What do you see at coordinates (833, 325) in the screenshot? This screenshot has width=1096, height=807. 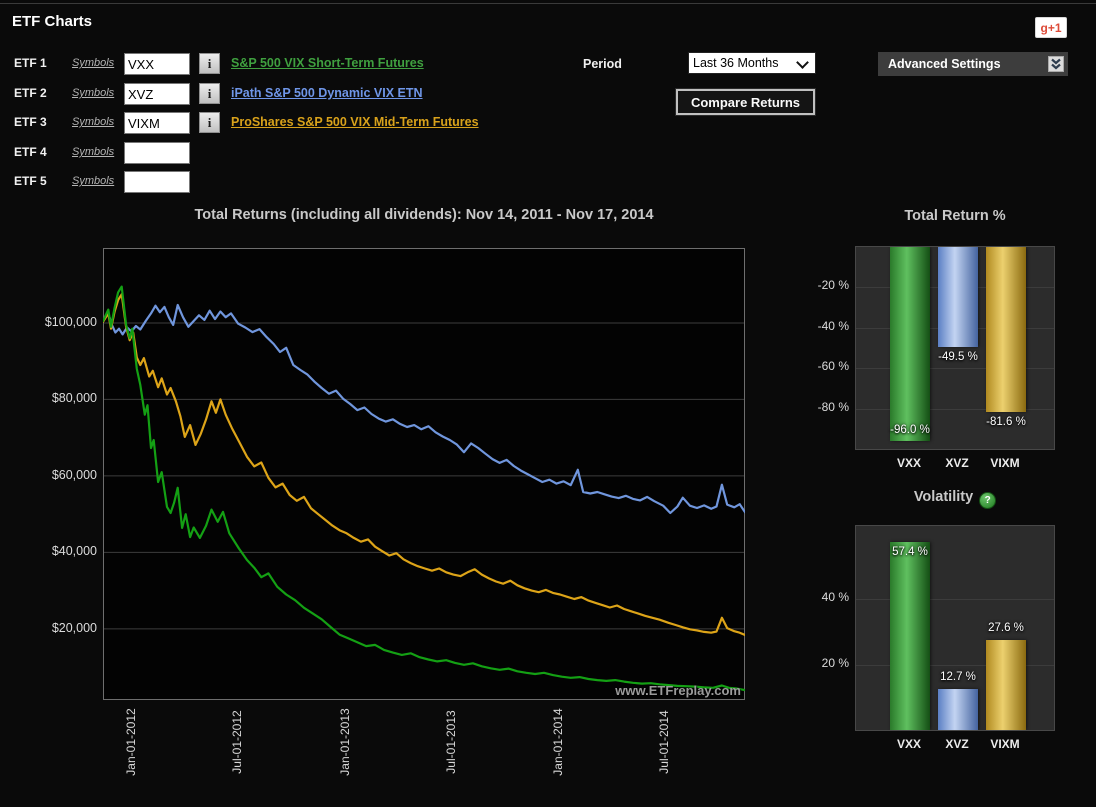 I see `y-axis-tick-label: -40 %` at bounding box center [833, 325].